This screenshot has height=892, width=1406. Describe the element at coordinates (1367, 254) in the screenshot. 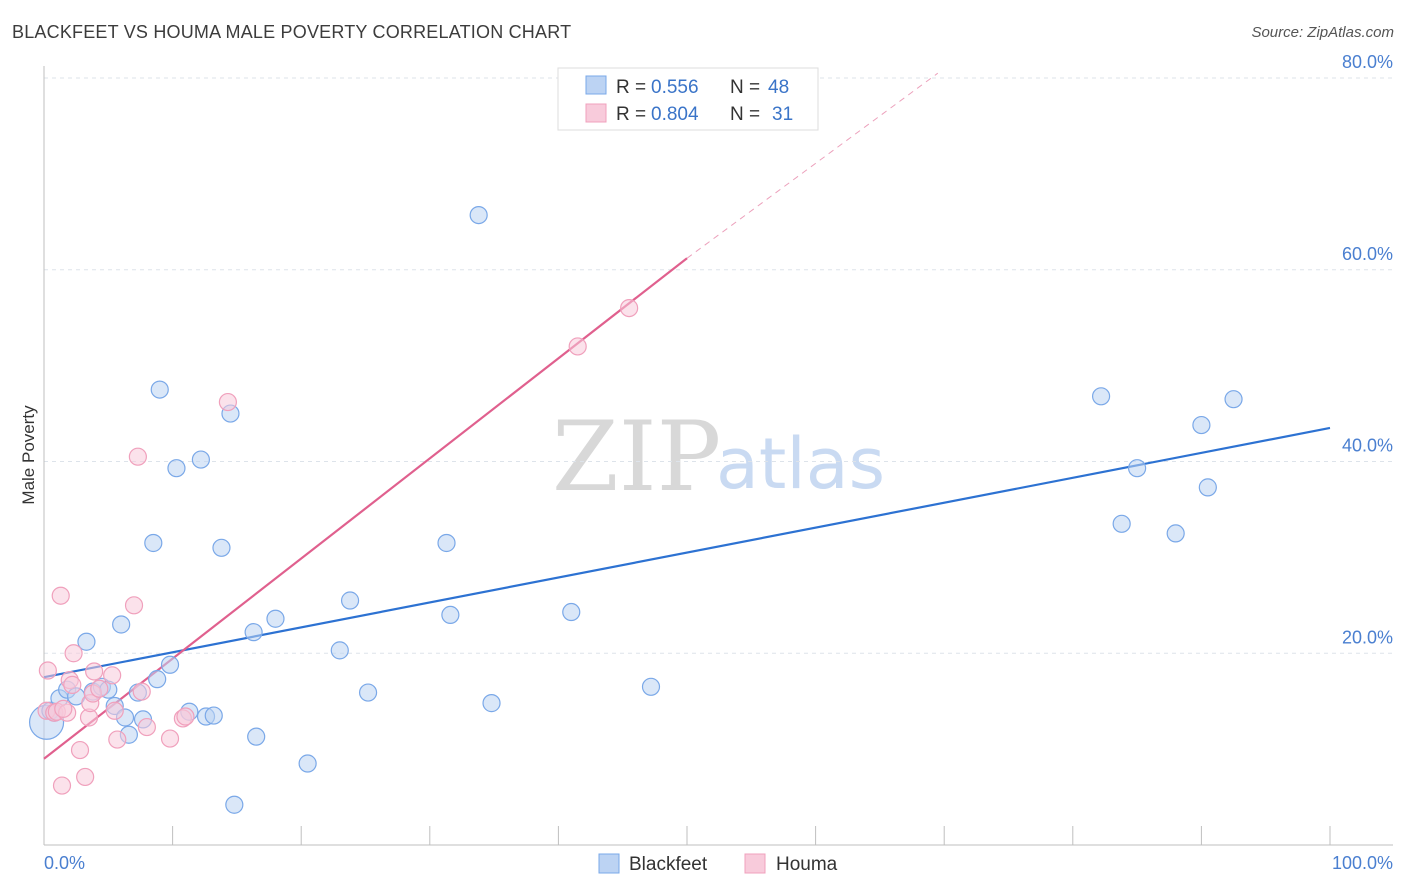

I see `y-tick-label: 60.0%` at that location.